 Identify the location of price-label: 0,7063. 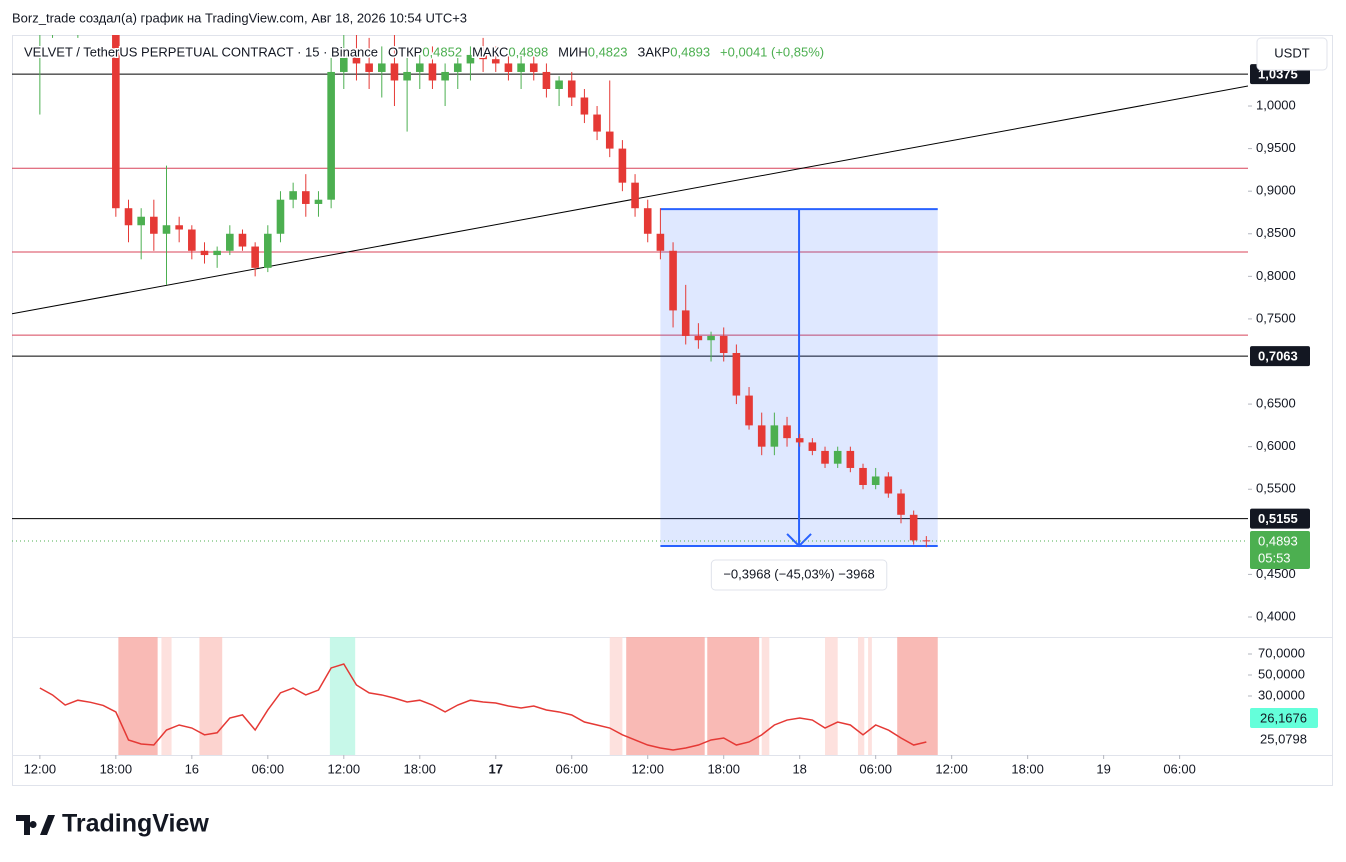
(1278, 356).